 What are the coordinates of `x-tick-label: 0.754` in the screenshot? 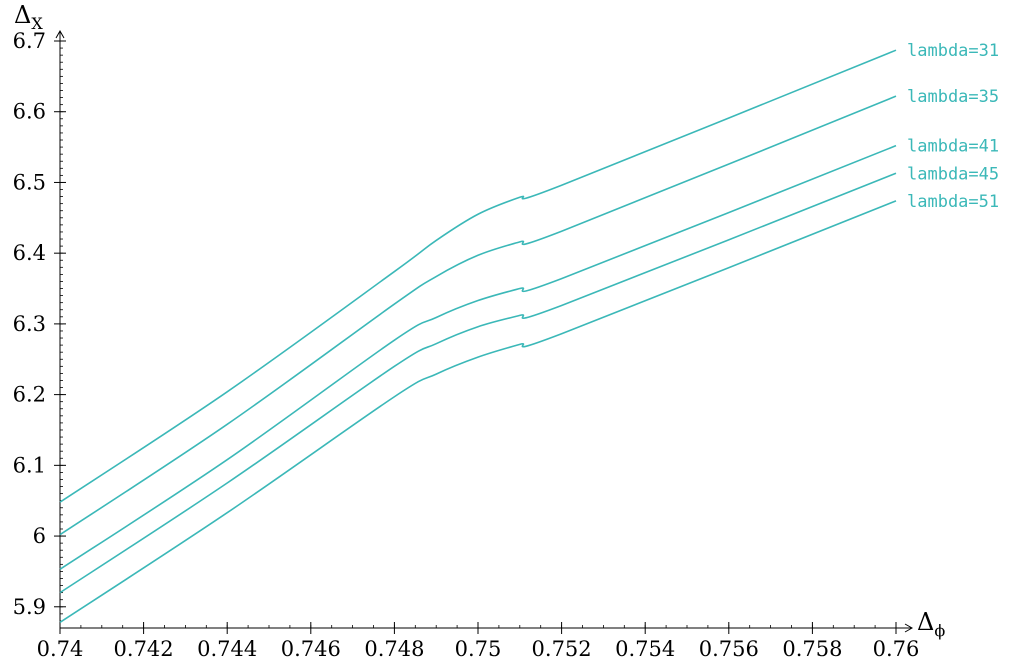 It's located at (645, 648).